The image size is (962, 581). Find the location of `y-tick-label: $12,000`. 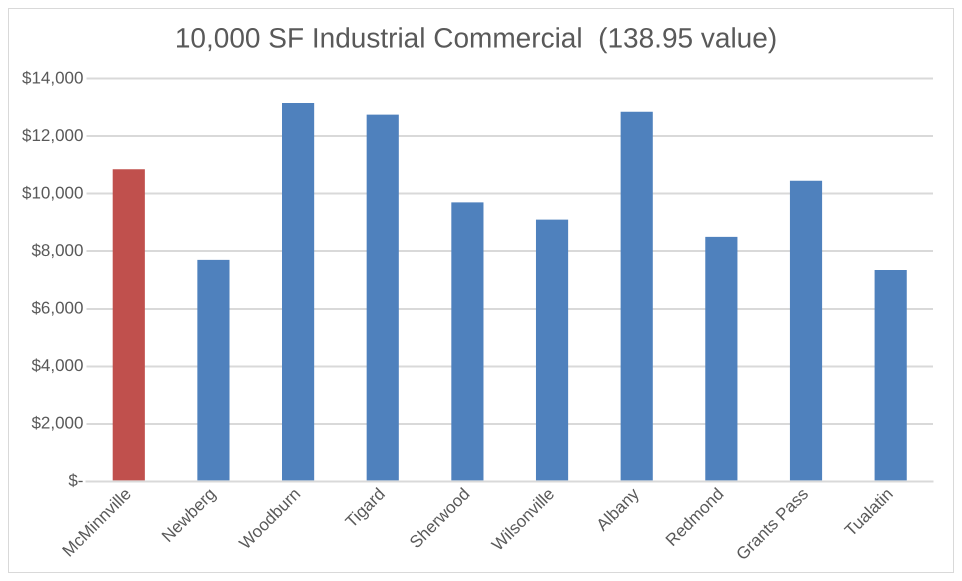

y-tick-label: $12,000 is located at coordinates (53, 135).